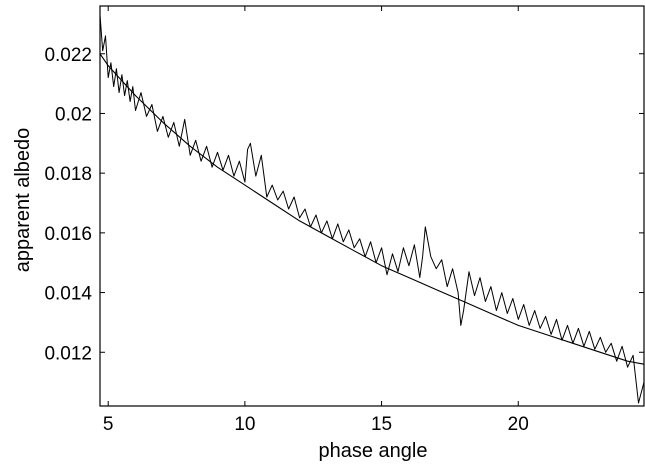 This screenshot has width=645, height=466. I want to click on y-tick-label: 0.022, so click(68, 55).